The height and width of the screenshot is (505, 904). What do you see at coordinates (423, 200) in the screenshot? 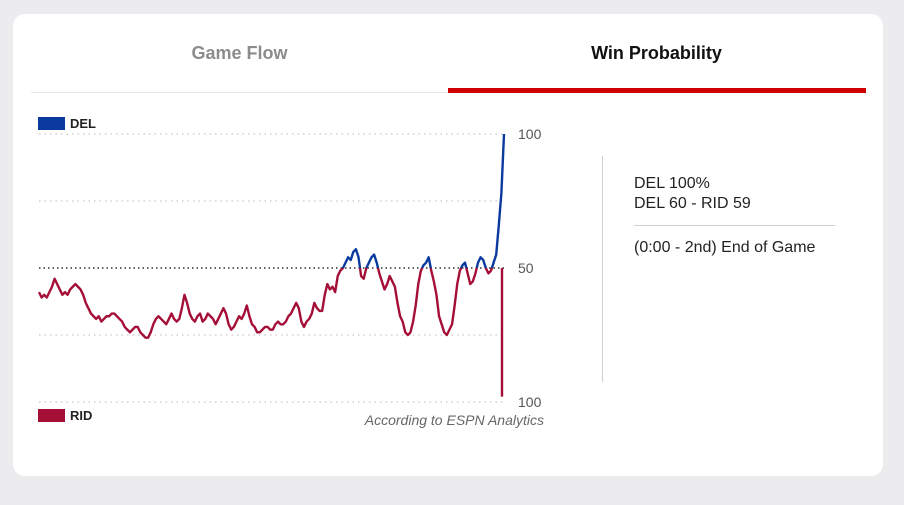
I see `del-advantage-line` at bounding box center [423, 200].